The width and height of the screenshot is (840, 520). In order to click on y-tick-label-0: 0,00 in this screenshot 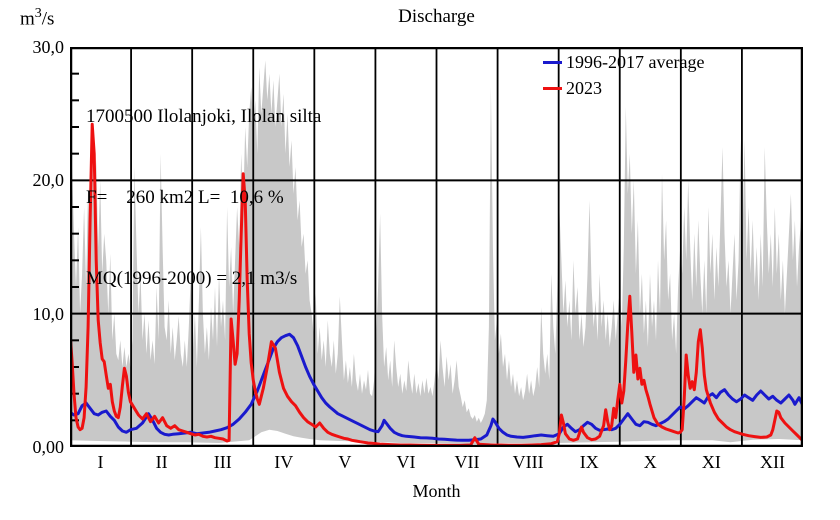, I will do `click(48, 447)`.